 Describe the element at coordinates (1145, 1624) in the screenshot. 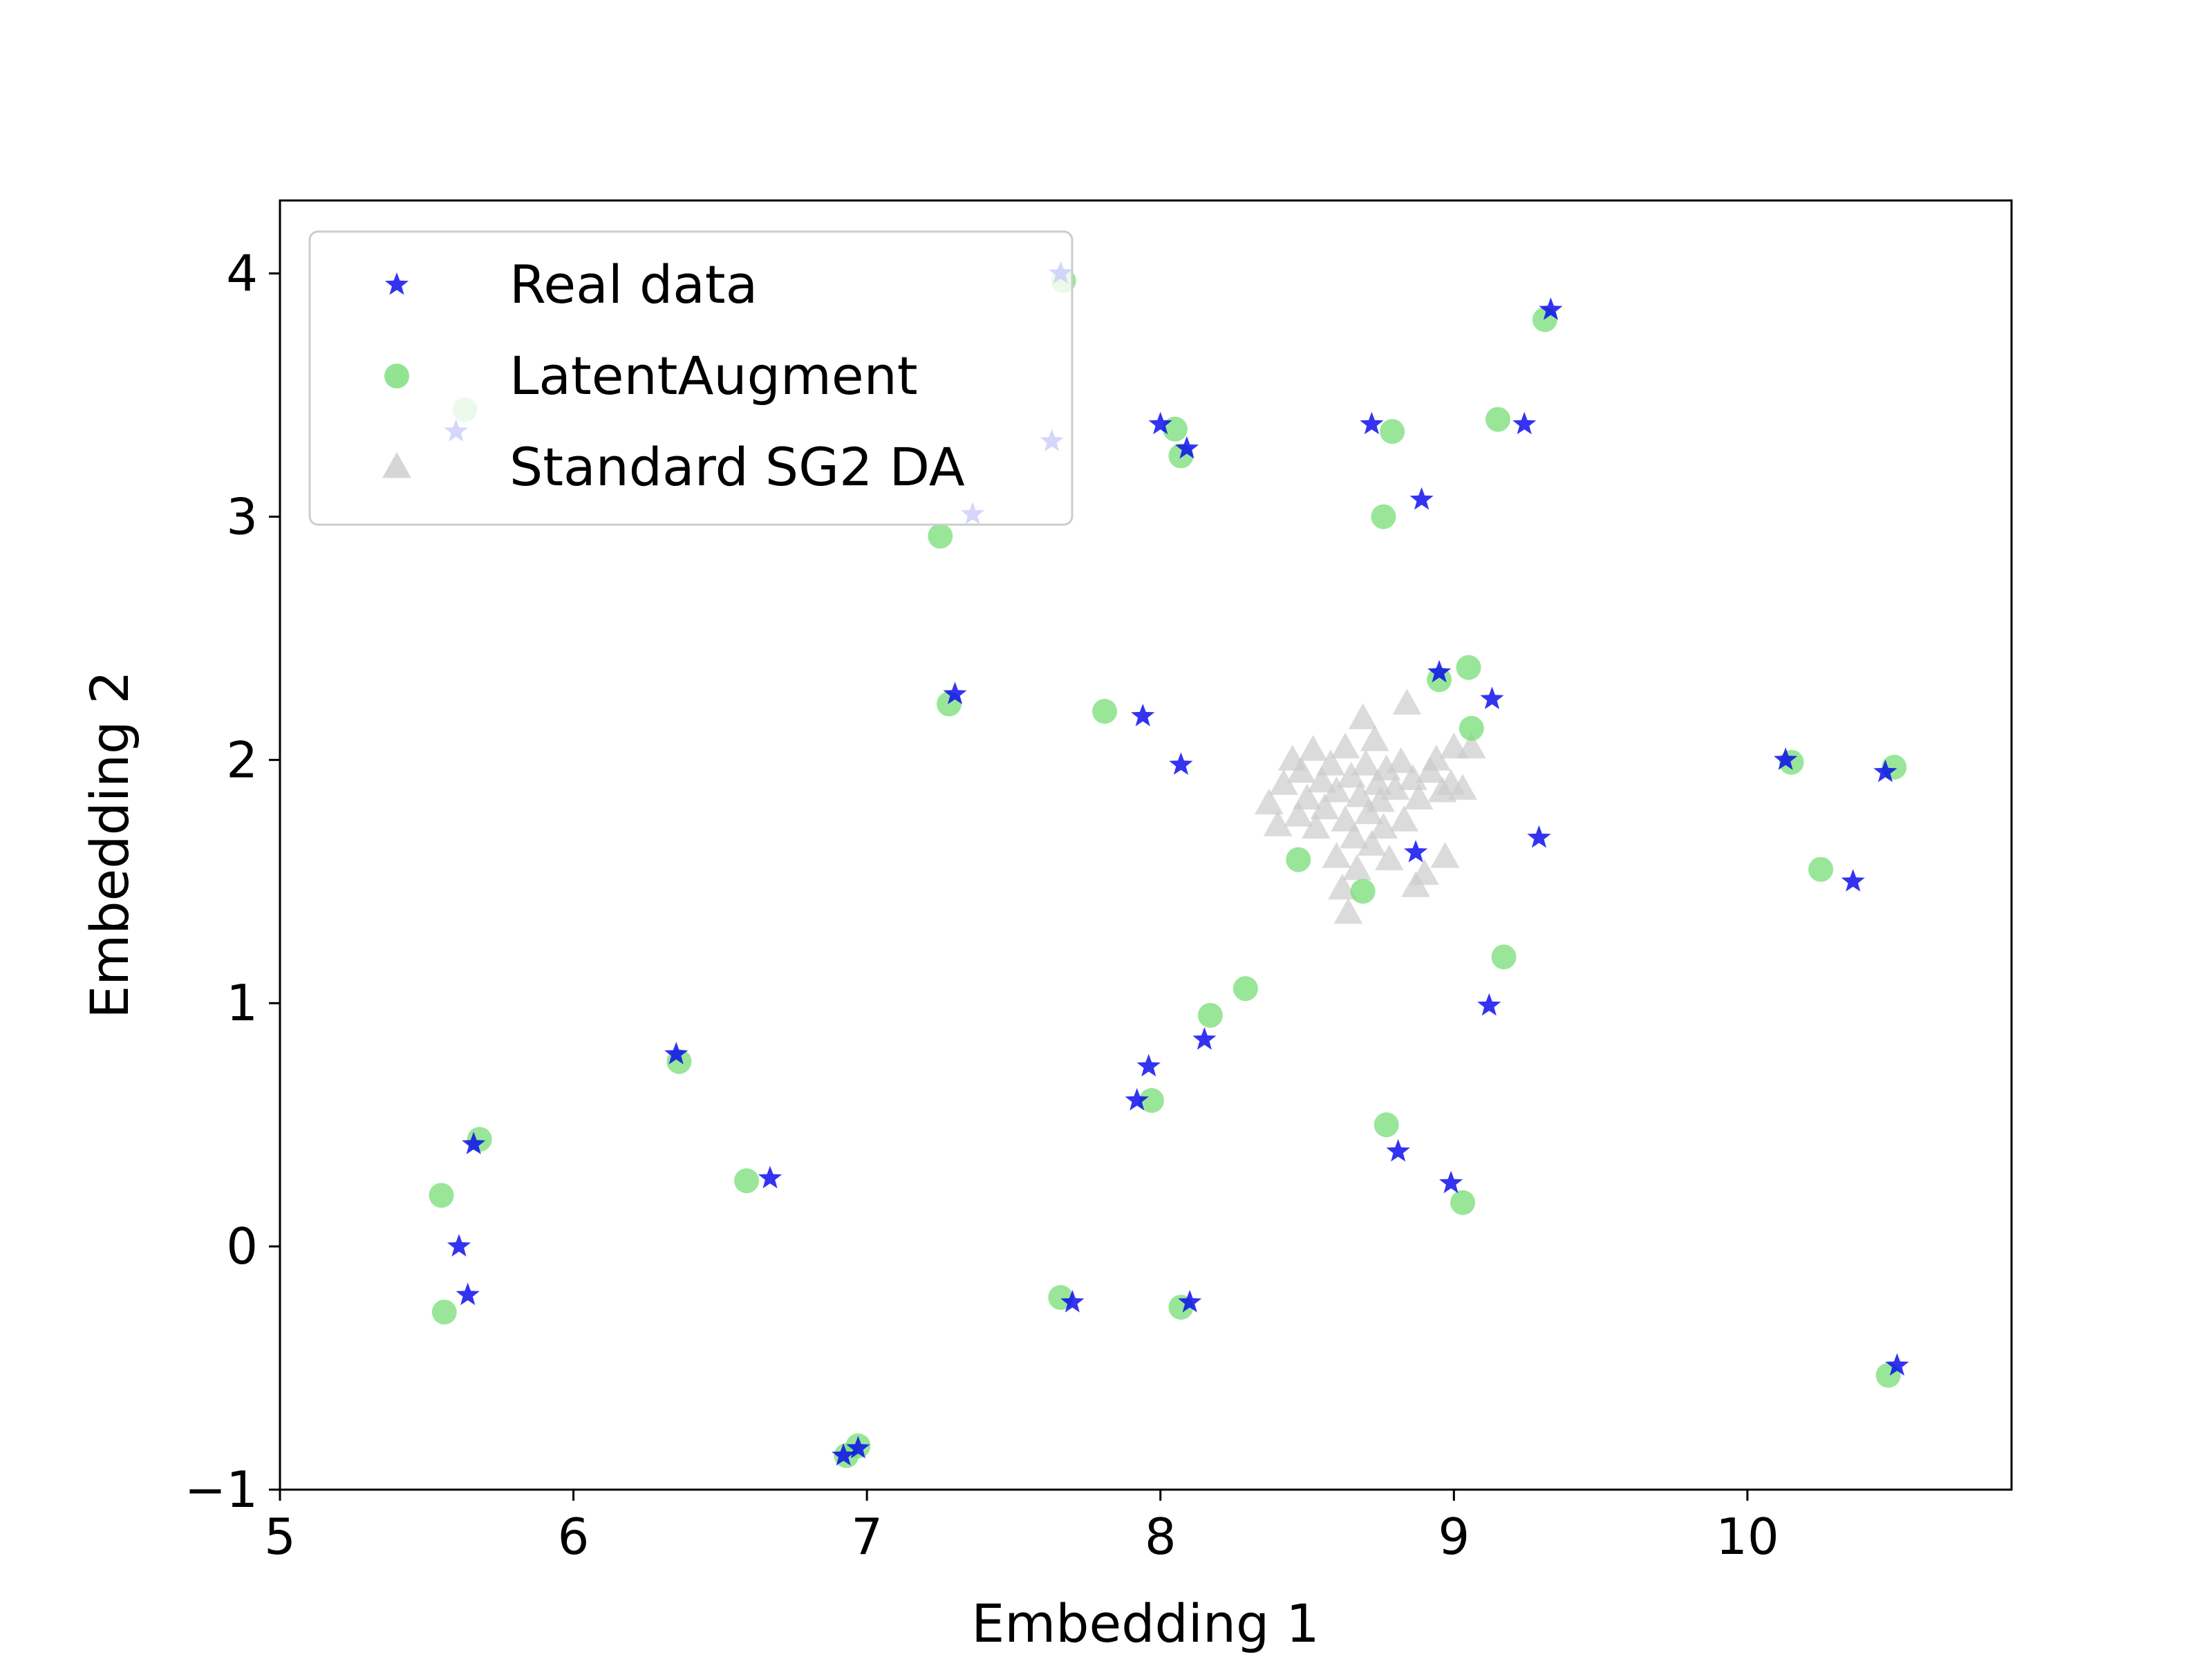

I see `x-axis-label: Embedding 1` at that location.